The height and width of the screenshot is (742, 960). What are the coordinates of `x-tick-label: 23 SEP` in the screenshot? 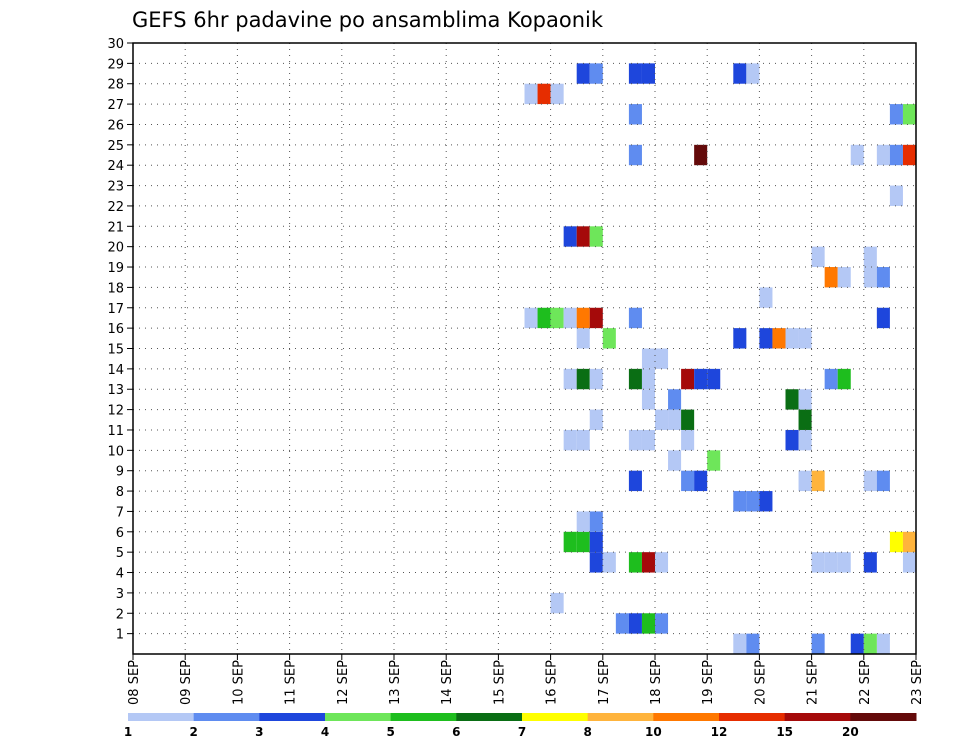 It's located at (917, 682).